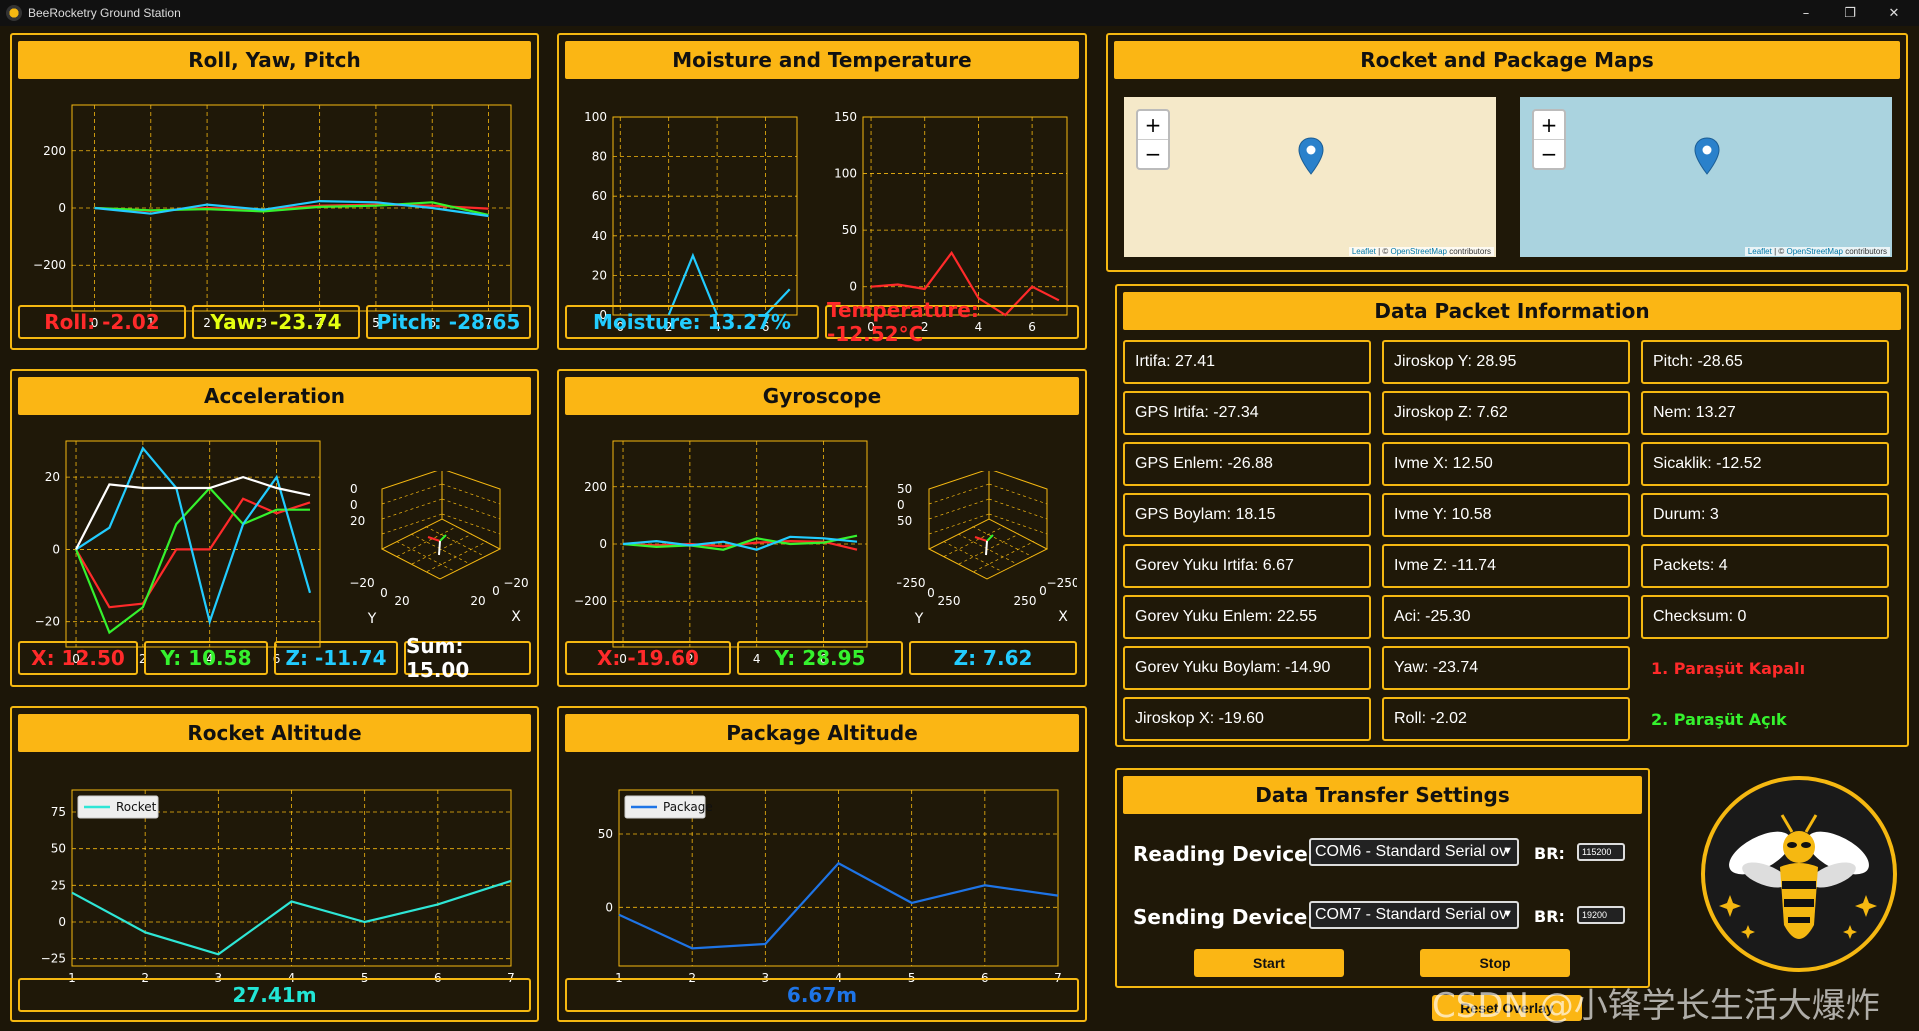 The width and height of the screenshot is (1919, 1031). Describe the element at coordinates (1495, 963) in the screenshot. I see `stop-button: Stop` at that location.